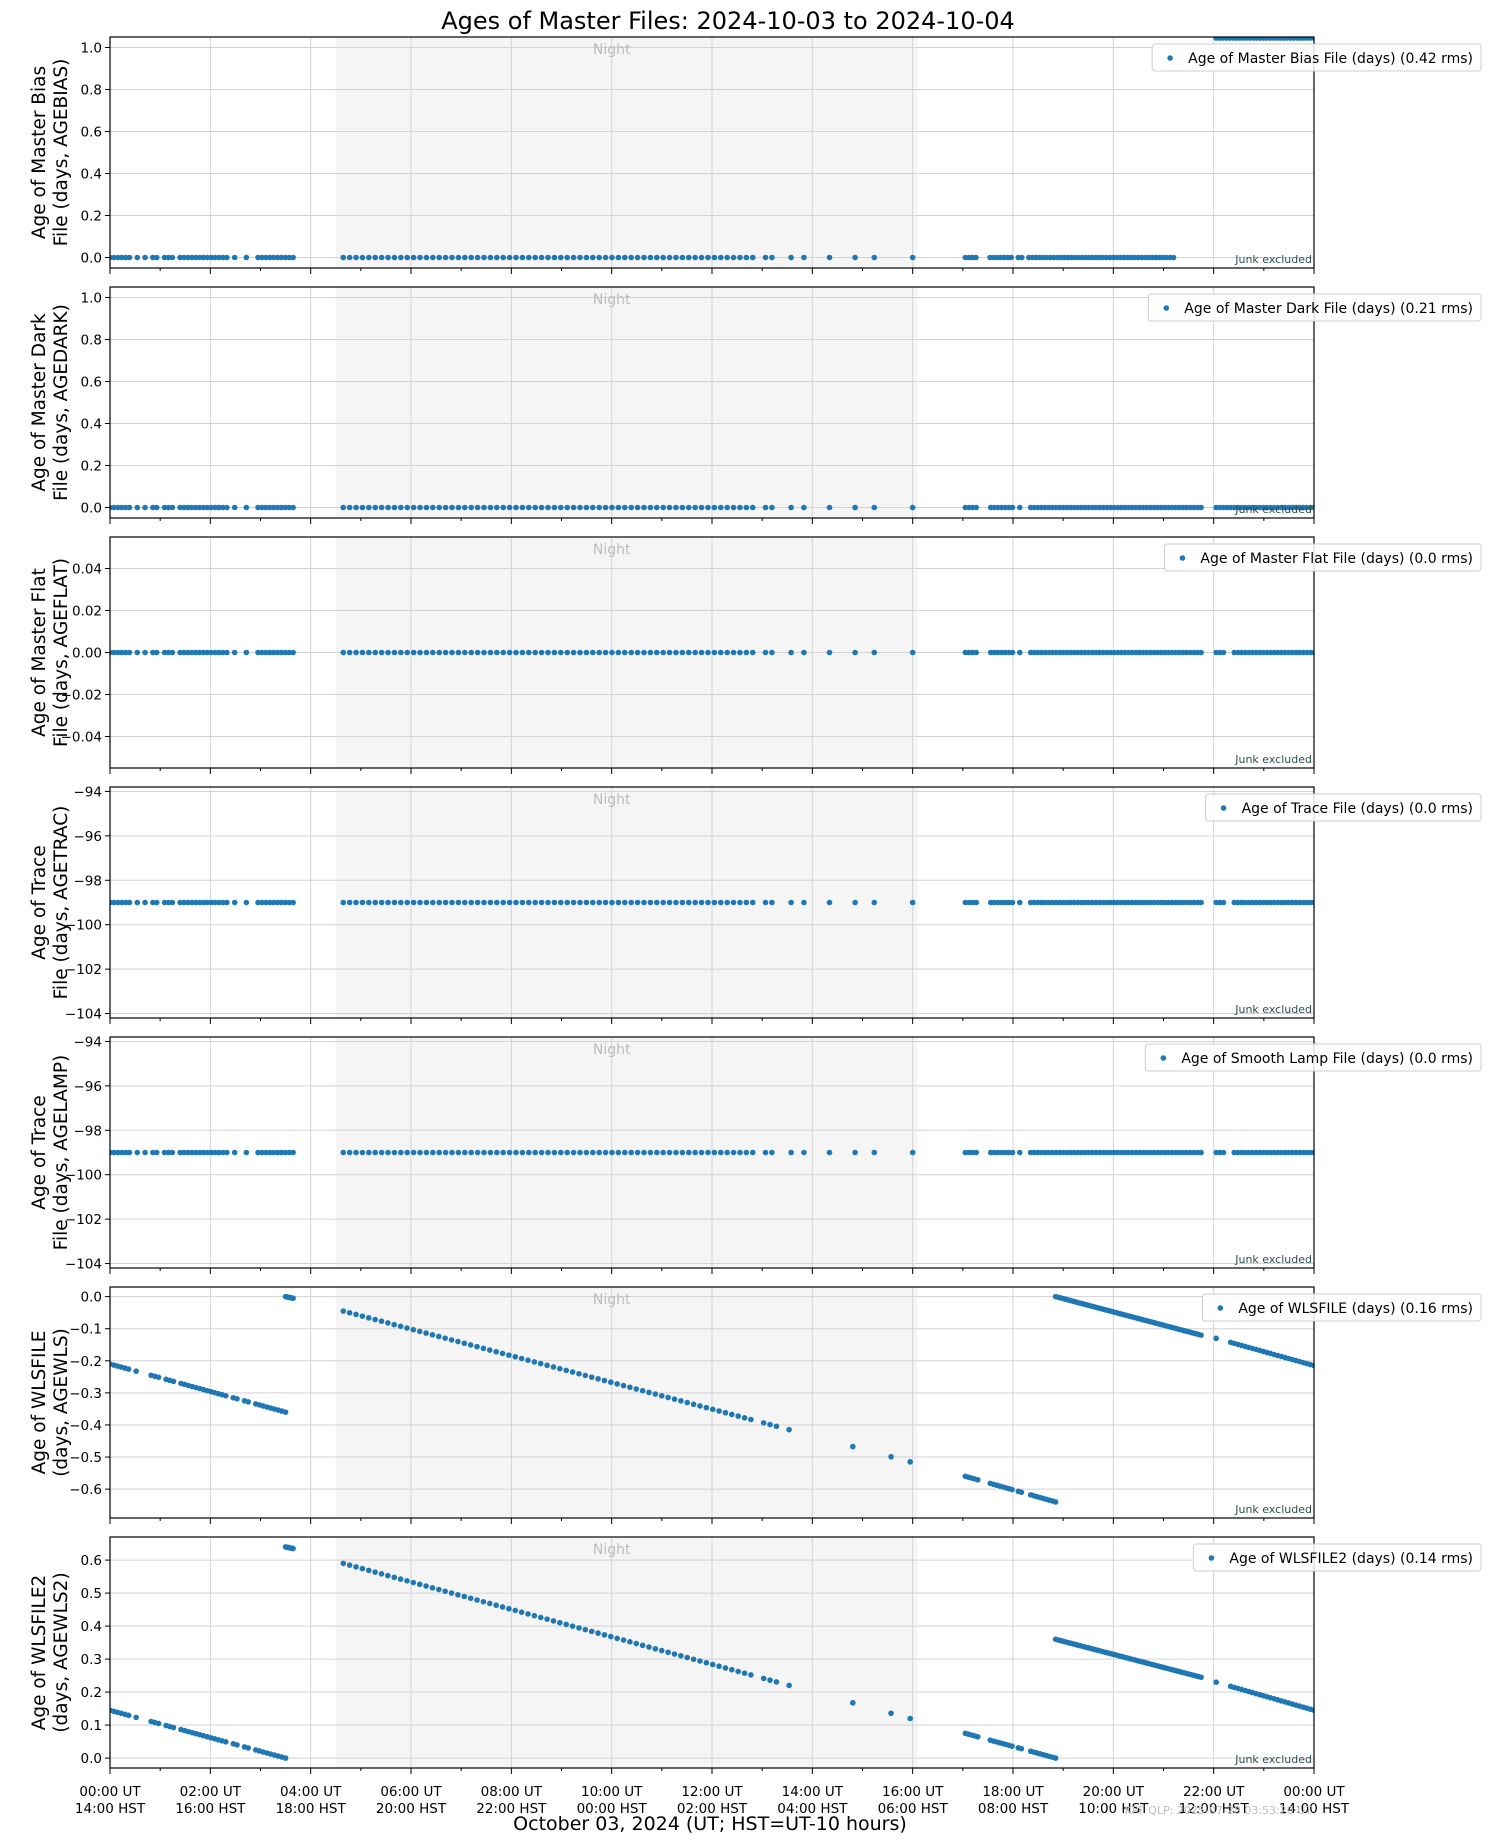  What do you see at coordinates (512, 1792) in the screenshot?
I see `x-tick-label-ut: 08:00 UT` at bounding box center [512, 1792].